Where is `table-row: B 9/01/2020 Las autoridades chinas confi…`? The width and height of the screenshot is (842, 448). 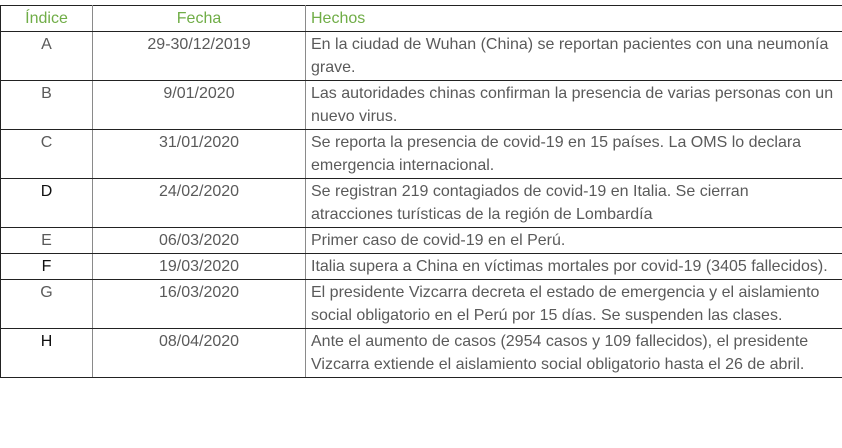
table-row: B 9/01/2020 Las autoridades chinas confi… is located at coordinates (421, 105).